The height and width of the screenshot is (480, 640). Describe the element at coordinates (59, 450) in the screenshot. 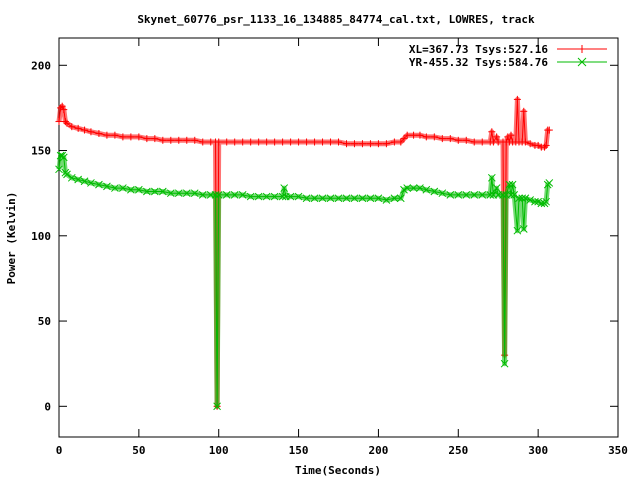

I see `x-tick-label: 0` at that location.